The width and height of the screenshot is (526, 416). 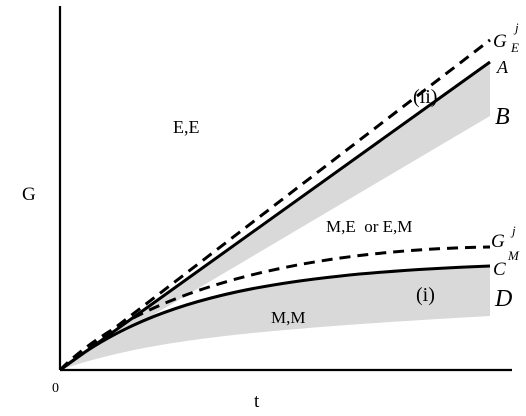 I want to click on g-e-superscript: j, so click(x=516, y=27).